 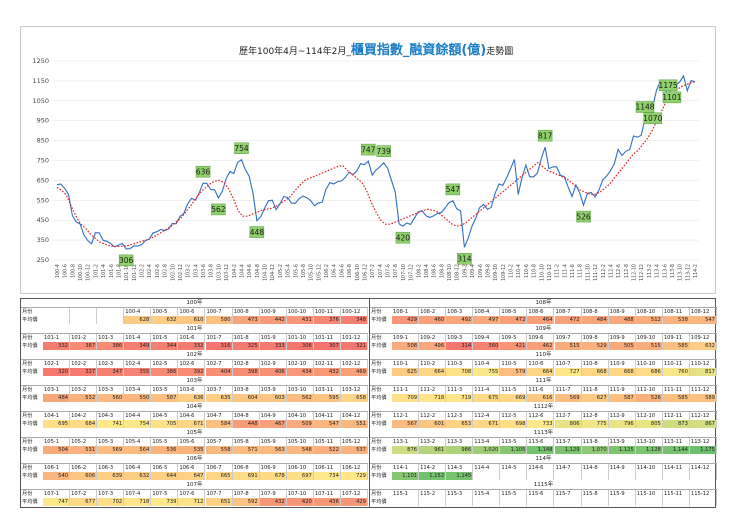 What do you see at coordinates (300, 476) in the screenshot?
I see `value-cell: 697` at bounding box center [300, 476].